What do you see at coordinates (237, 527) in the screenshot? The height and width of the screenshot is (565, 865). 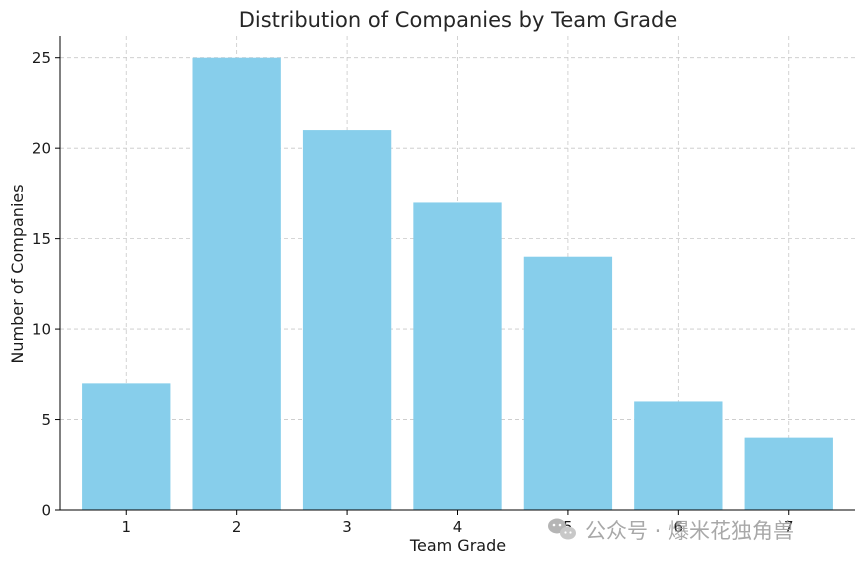 I see `x-tick-label: 2` at bounding box center [237, 527].